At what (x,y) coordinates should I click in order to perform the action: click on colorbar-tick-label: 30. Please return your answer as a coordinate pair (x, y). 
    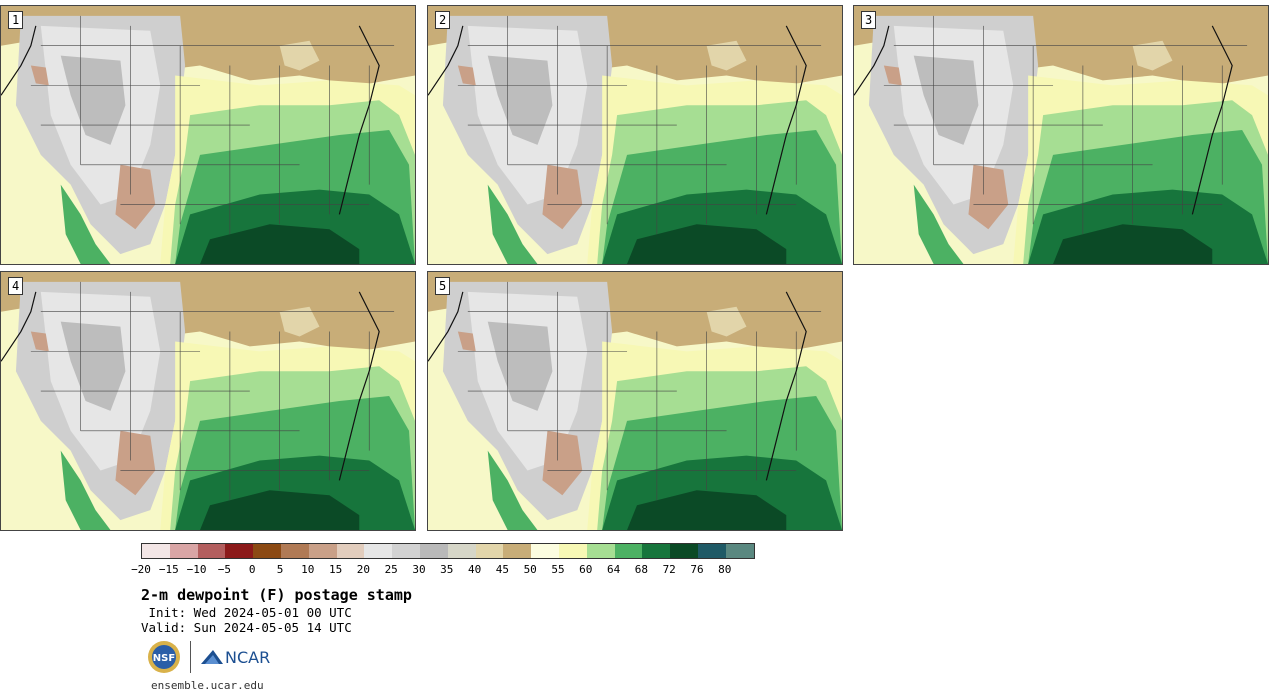
    Looking at the image, I should click on (419, 569).